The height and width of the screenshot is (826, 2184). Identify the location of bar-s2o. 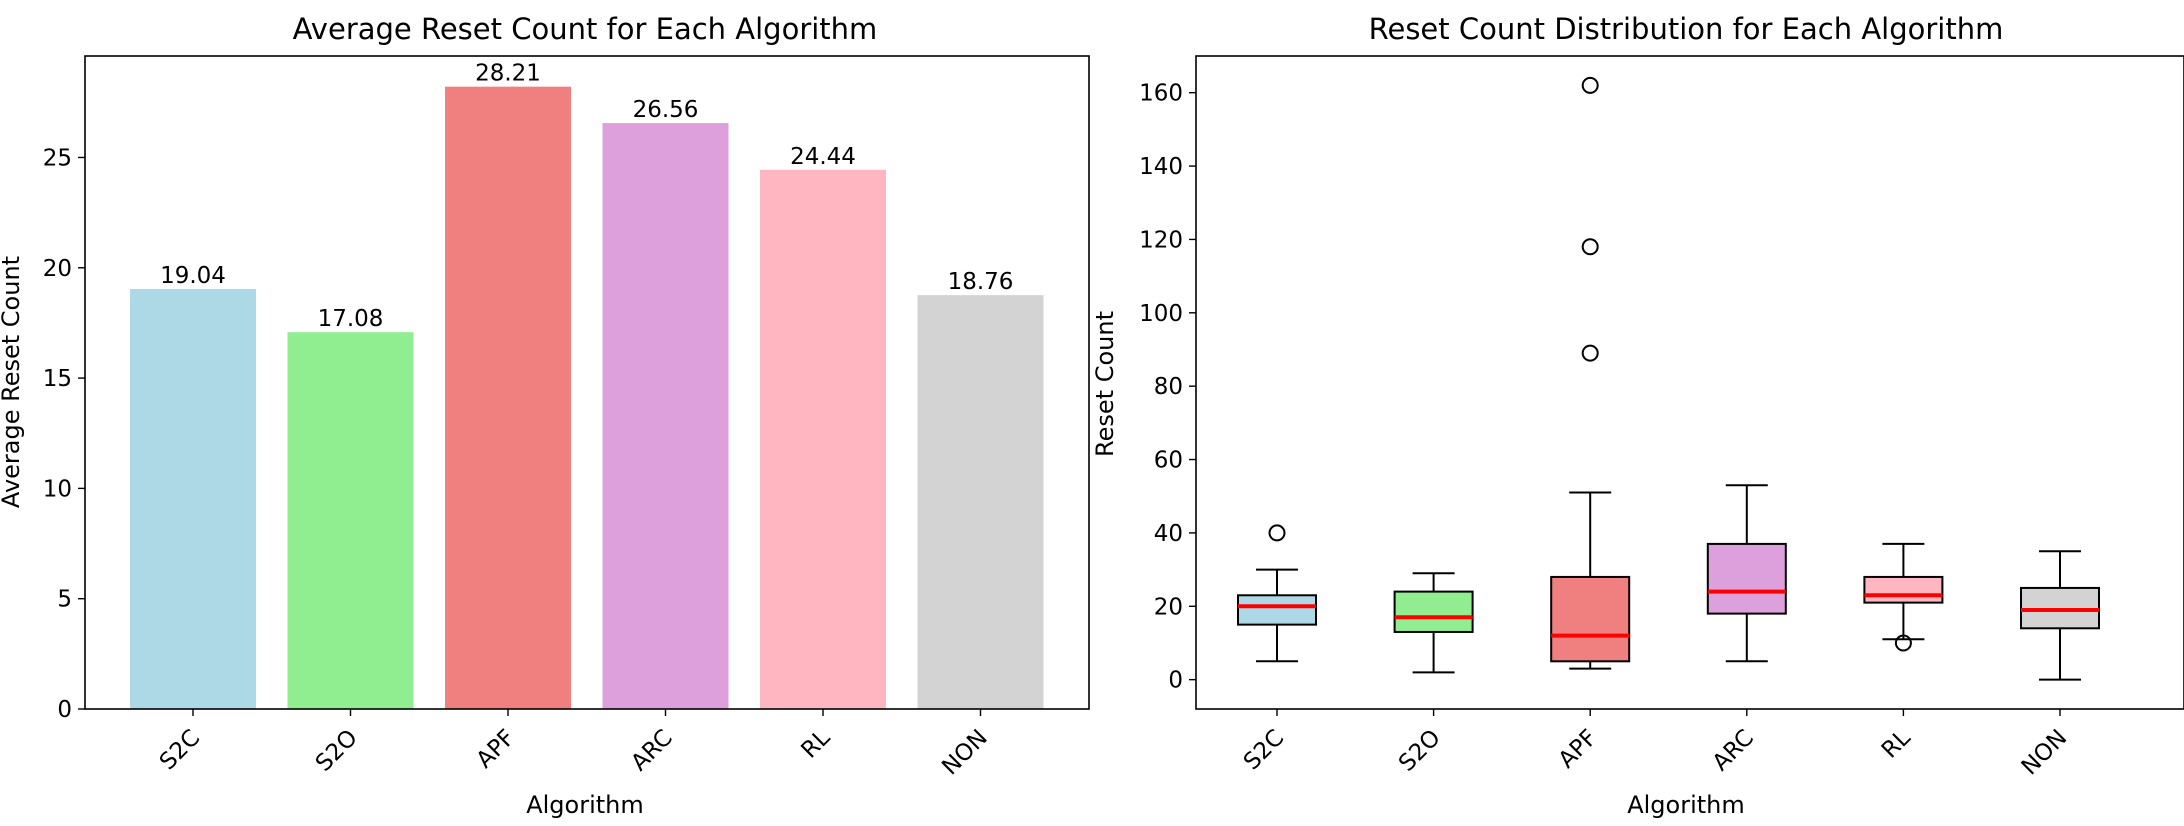
(350, 520).